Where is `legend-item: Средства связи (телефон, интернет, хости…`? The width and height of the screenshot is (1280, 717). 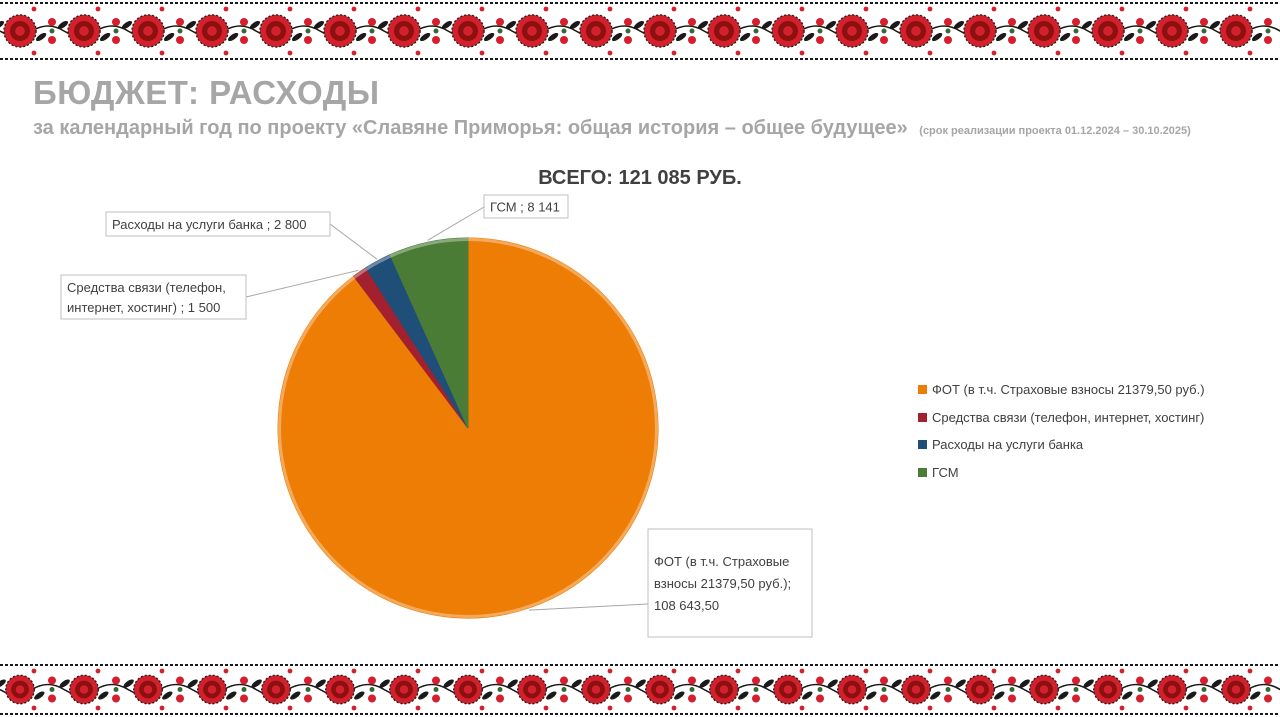 legend-item: Средства связи (телефон, интернет, хости… is located at coordinates (1061, 418).